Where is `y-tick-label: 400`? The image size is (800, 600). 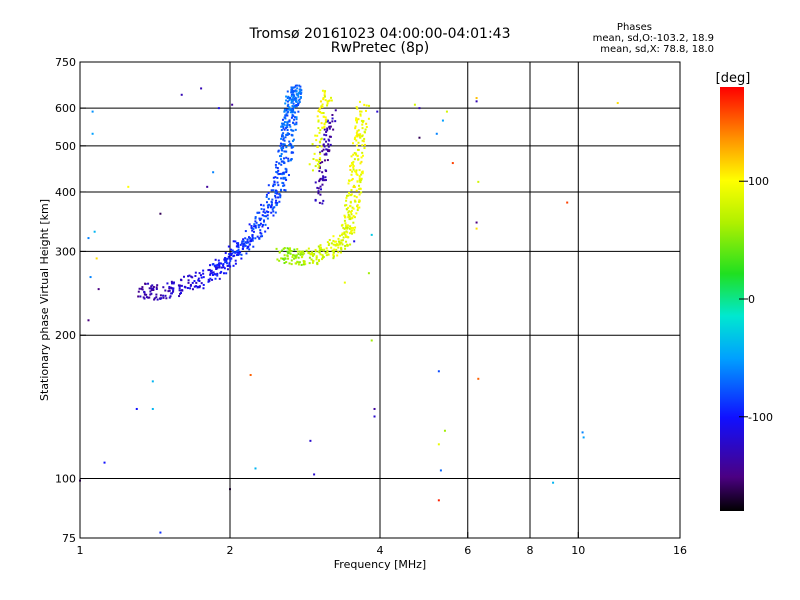 y-tick-label: 400 is located at coordinates (65, 192).